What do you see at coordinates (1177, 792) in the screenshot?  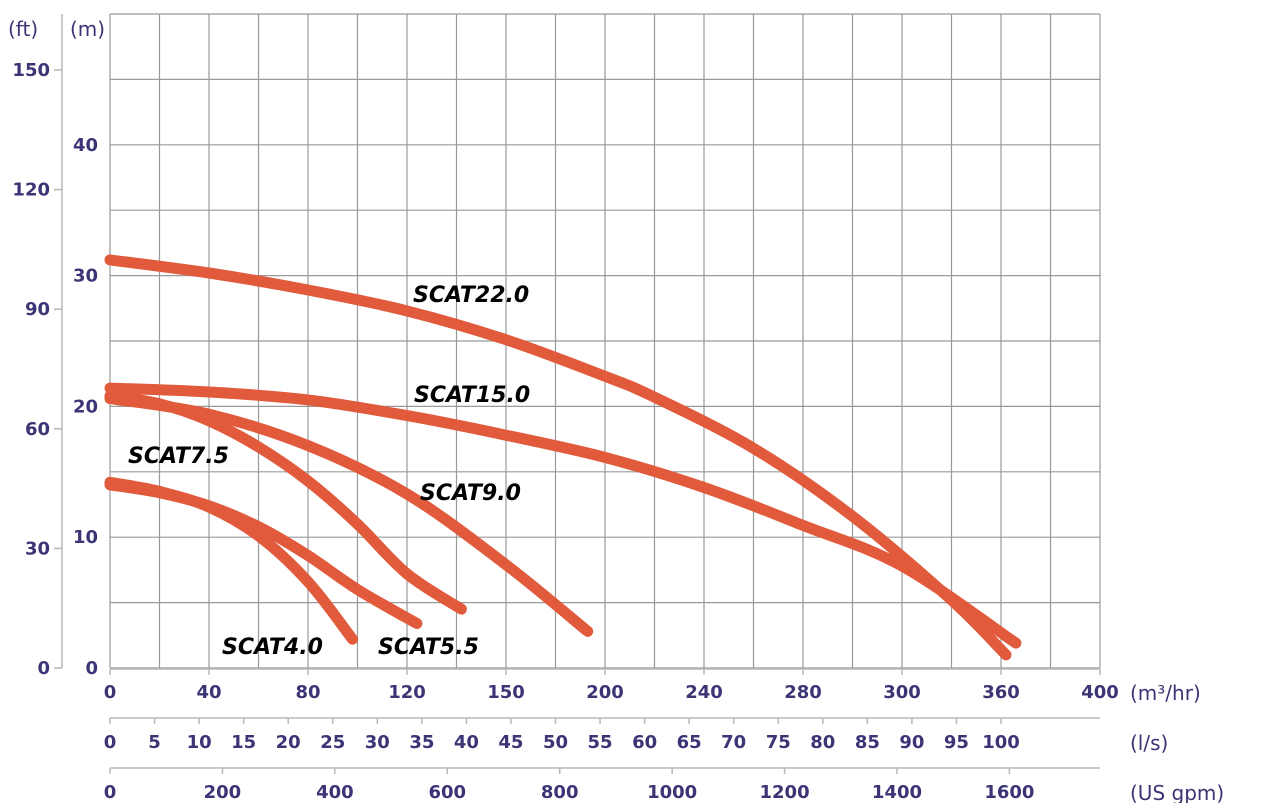 I see `x-unit-label: (US gpm)` at bounding box center [1177, 792].